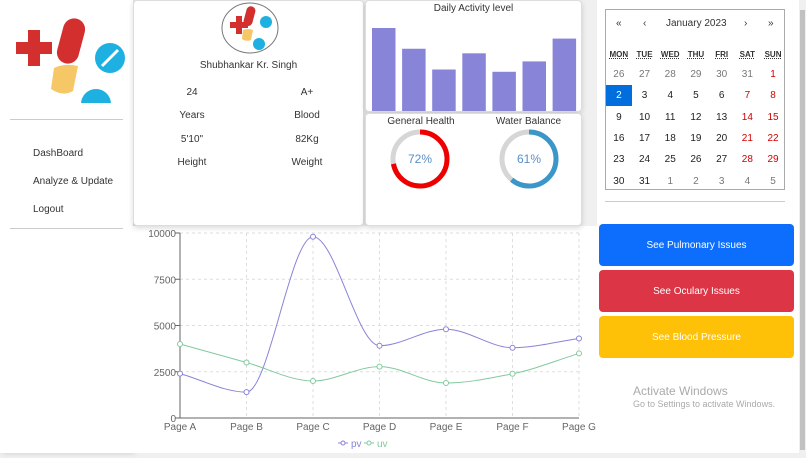 This screenshot has height=458, width=806. Describe the element at coordinates (696, 245) in the screenshot. I see `pulmonary-issues-button: See Pulmonary Issues` at that location.